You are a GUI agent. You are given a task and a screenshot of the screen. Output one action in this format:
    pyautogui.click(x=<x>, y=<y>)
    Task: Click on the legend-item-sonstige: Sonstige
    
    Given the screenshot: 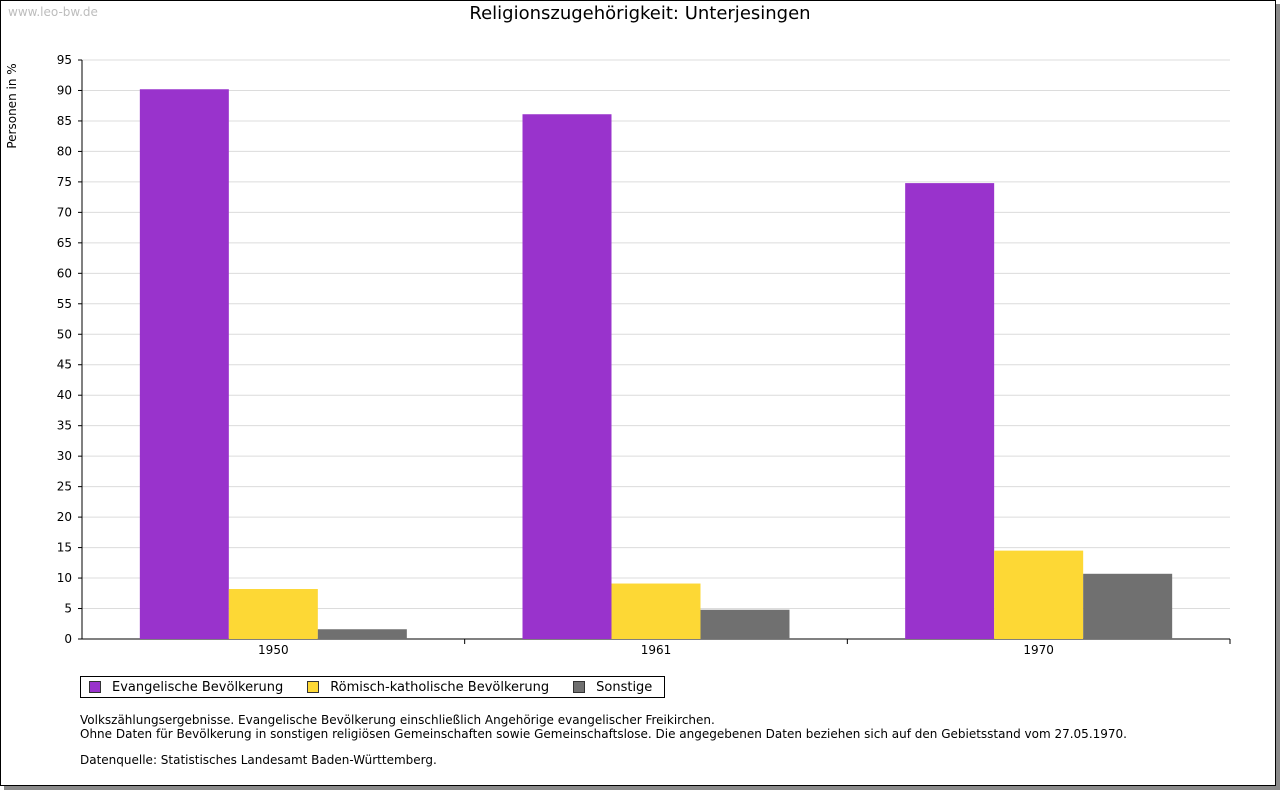 What is the action you would take?
    pyautogui.click(x=612, y=687)
    